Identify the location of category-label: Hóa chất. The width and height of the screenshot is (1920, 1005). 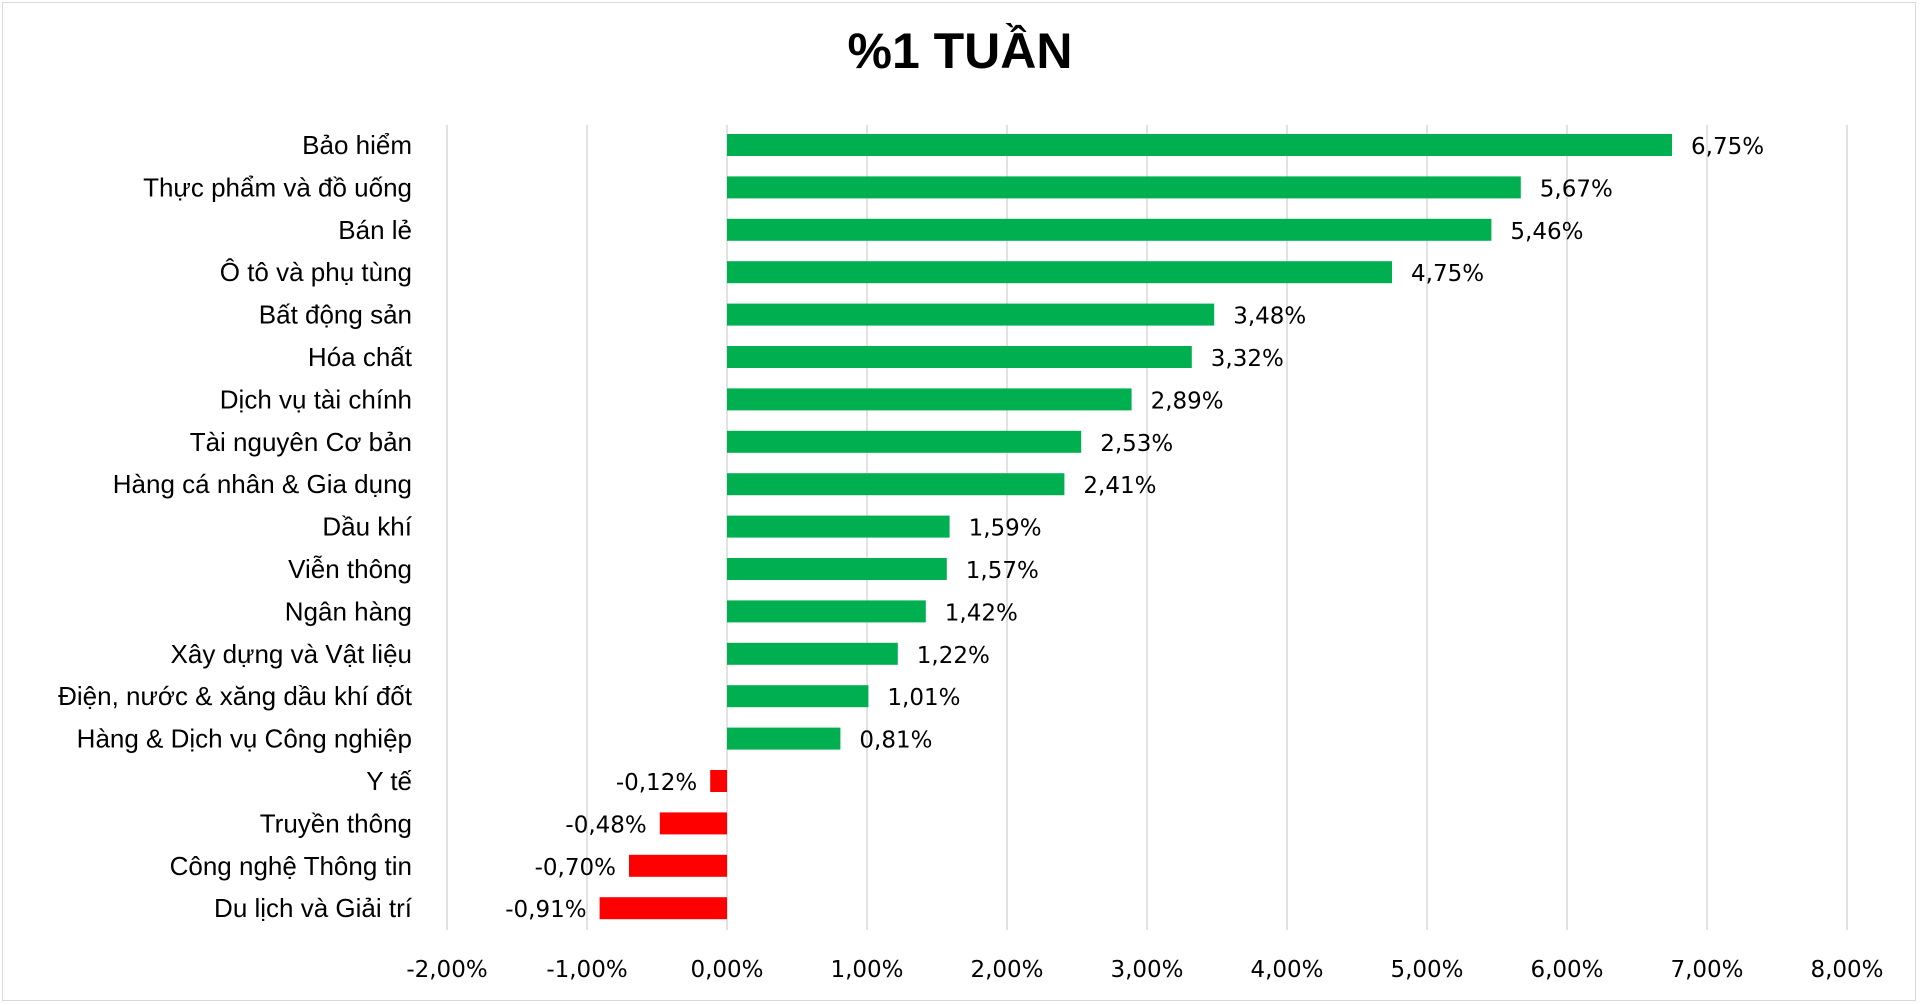
(360, 357).